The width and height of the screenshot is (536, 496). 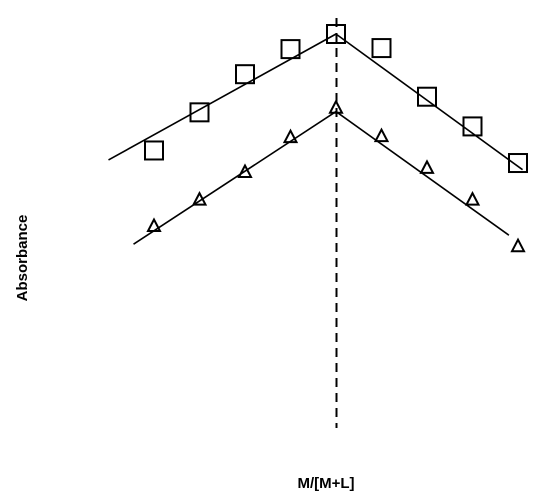 What do you see at coordinates (325, 483) in the screenshot?
I see `x-axis-label: M/[M+L]` at bounding box center [325, 483].